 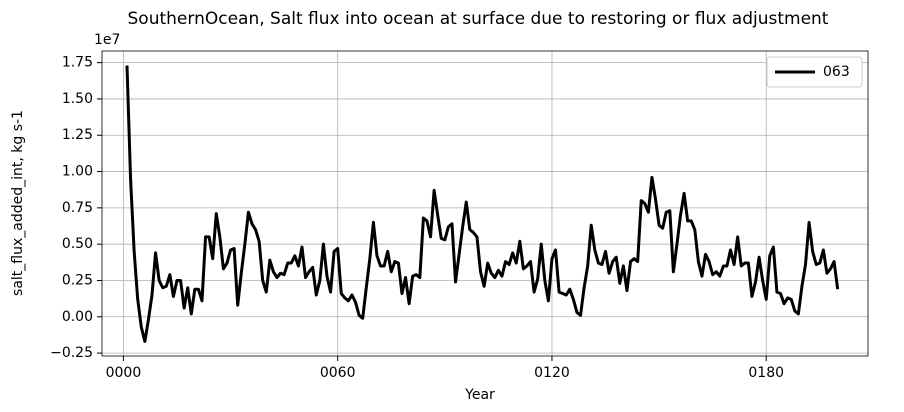 What do you see at coordinates (77, 99) in the screenshot?
I see `y-tick-label: 1.50` at bounding box center [77, 99].